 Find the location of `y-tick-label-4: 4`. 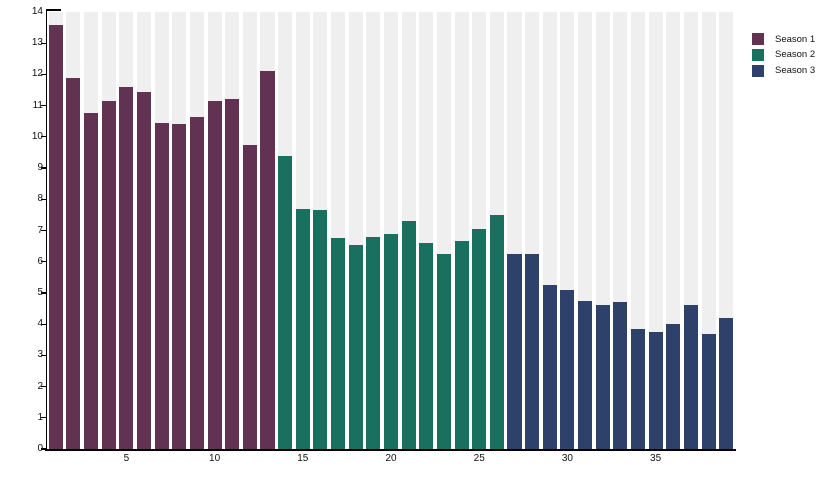

y-tick-label-4: 4 is located at coordinates (40, 324).